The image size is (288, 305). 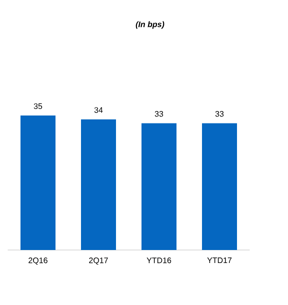 I want to click on x-tick-label: YTD16, so click(x=159, y=261).